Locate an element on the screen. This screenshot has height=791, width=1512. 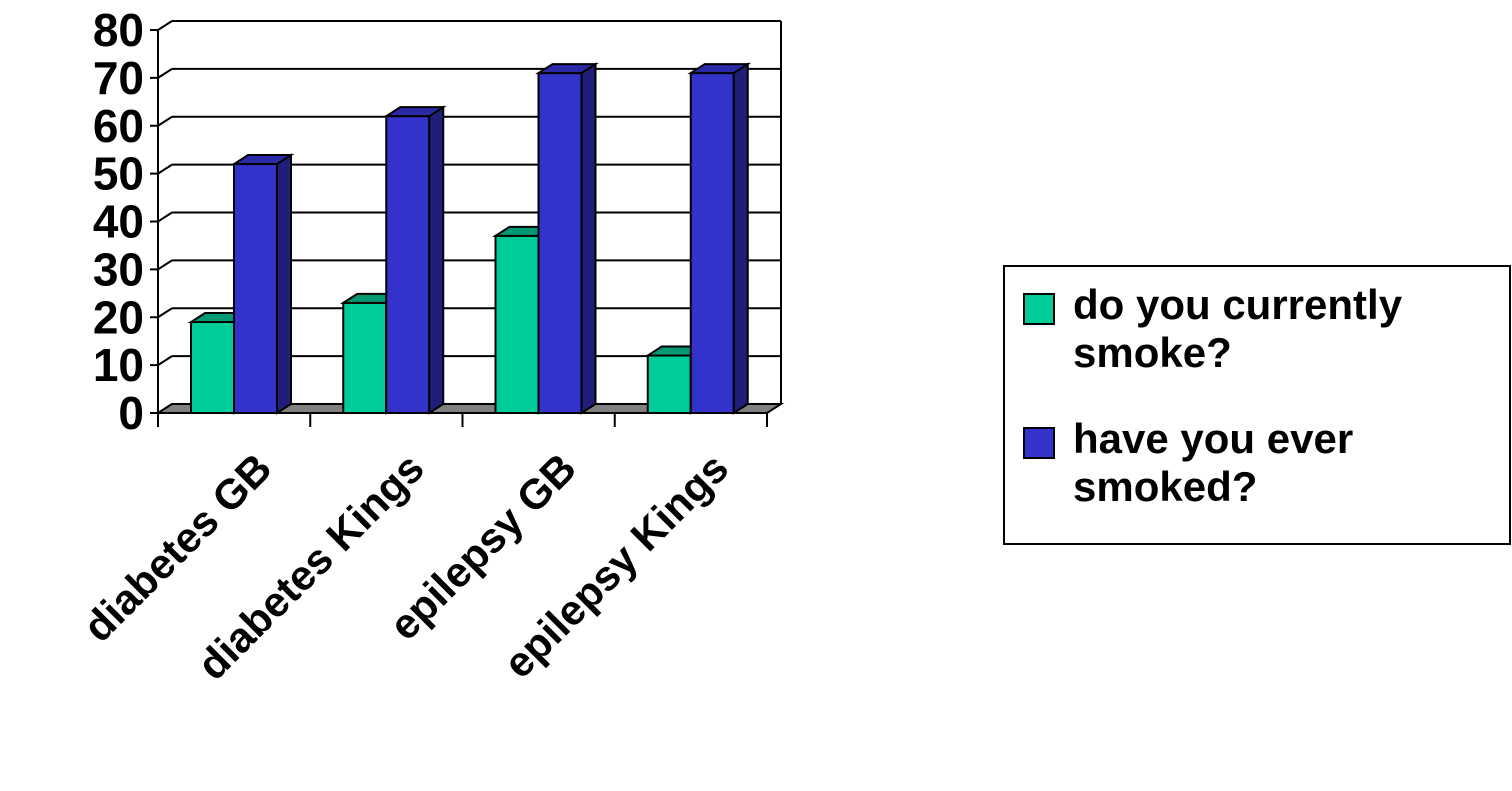
y-tick-label: 50 is located at coordinates (118, 174).